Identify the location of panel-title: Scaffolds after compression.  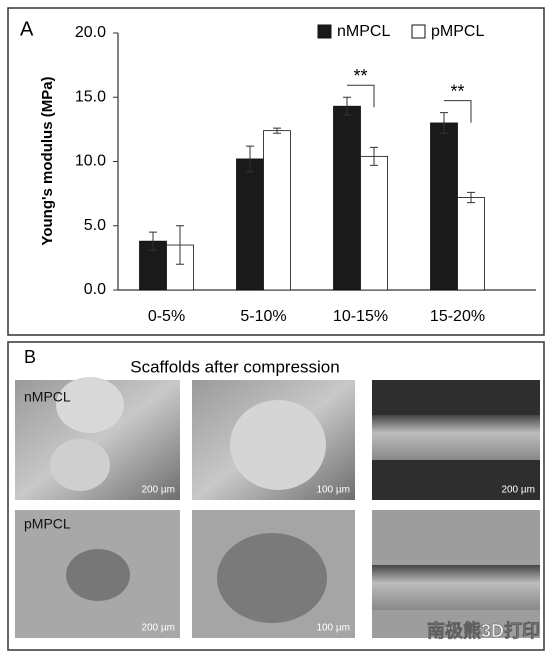
(234, 366).